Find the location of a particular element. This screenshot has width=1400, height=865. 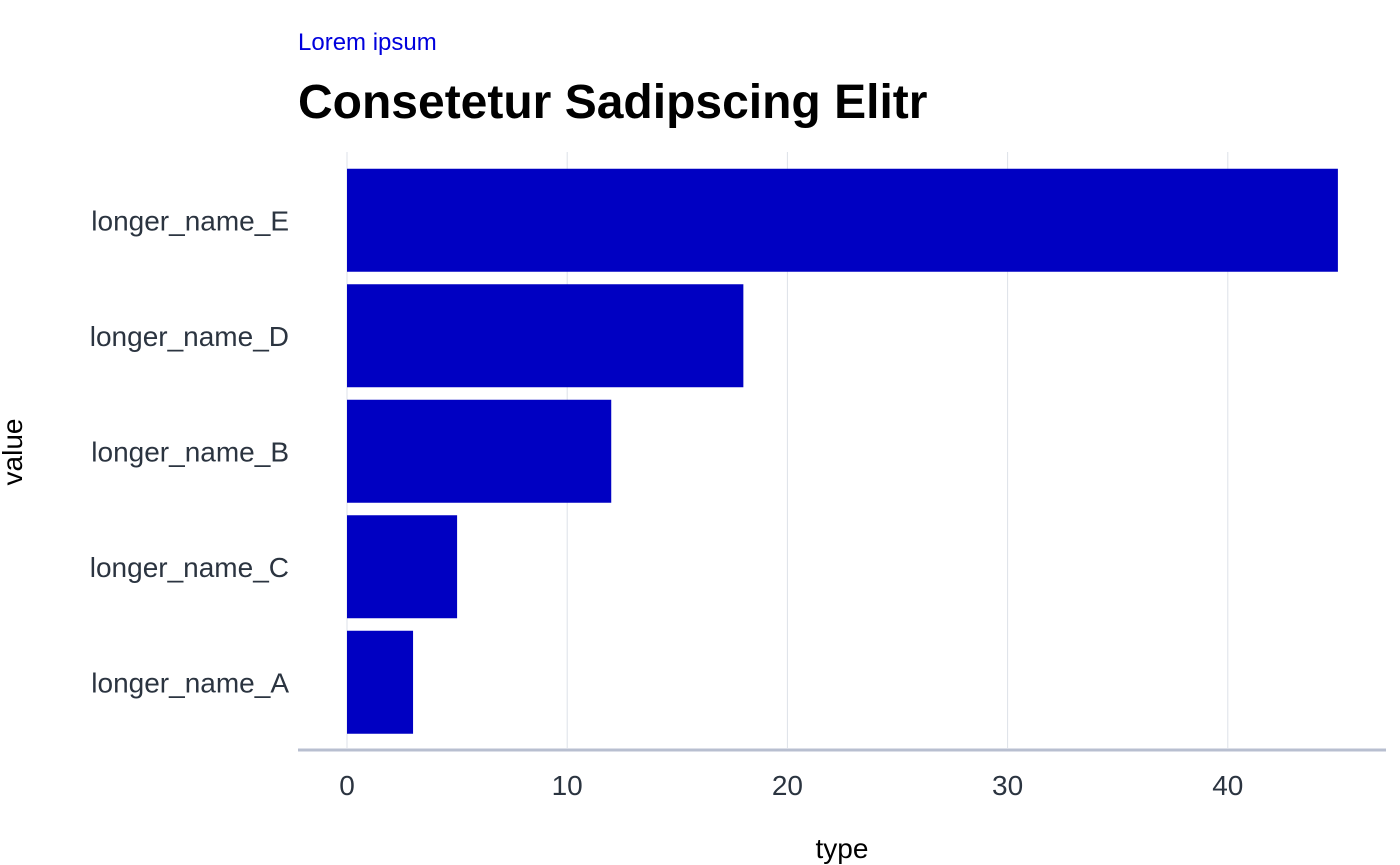

x-tick-label: 40 is located at coordinates (1227, 785).